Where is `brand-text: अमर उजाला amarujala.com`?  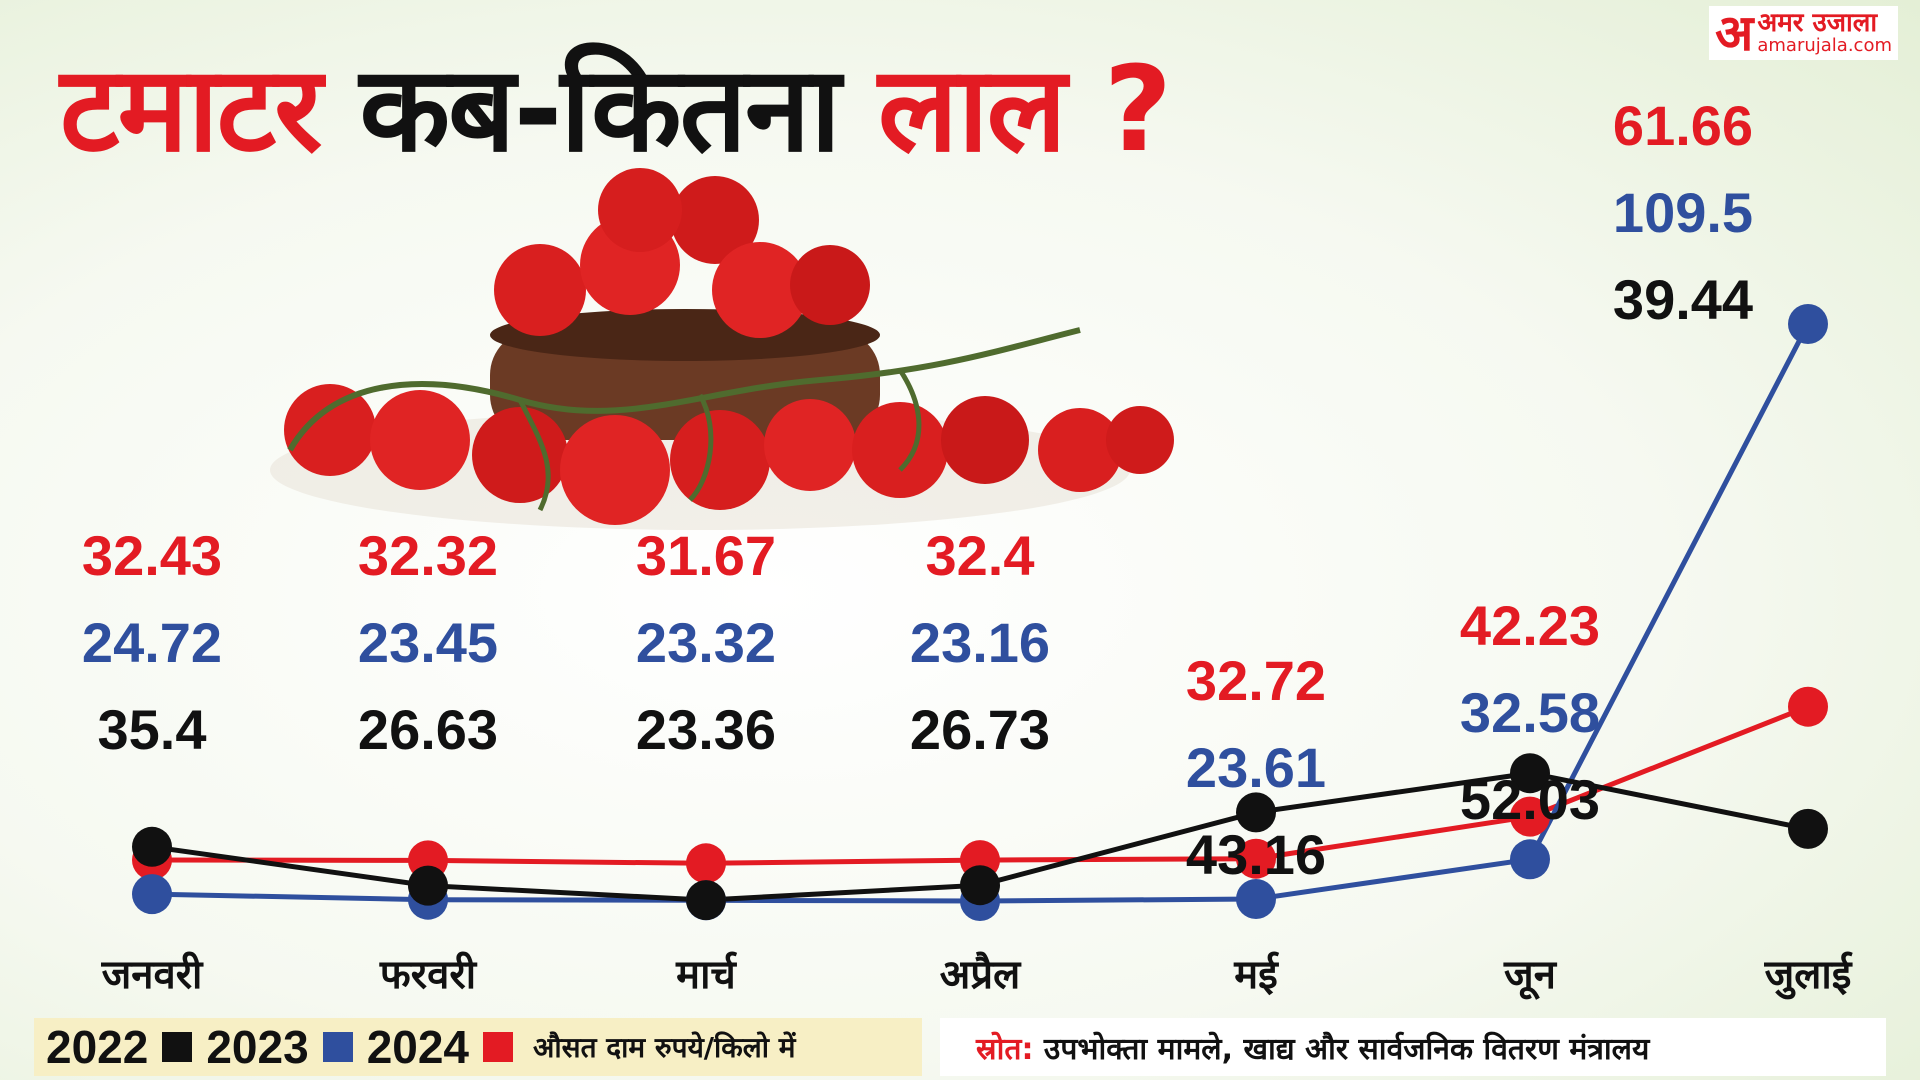 brand-text: अमर उजाला amarujala.com is located at coordinates (1824, 32).